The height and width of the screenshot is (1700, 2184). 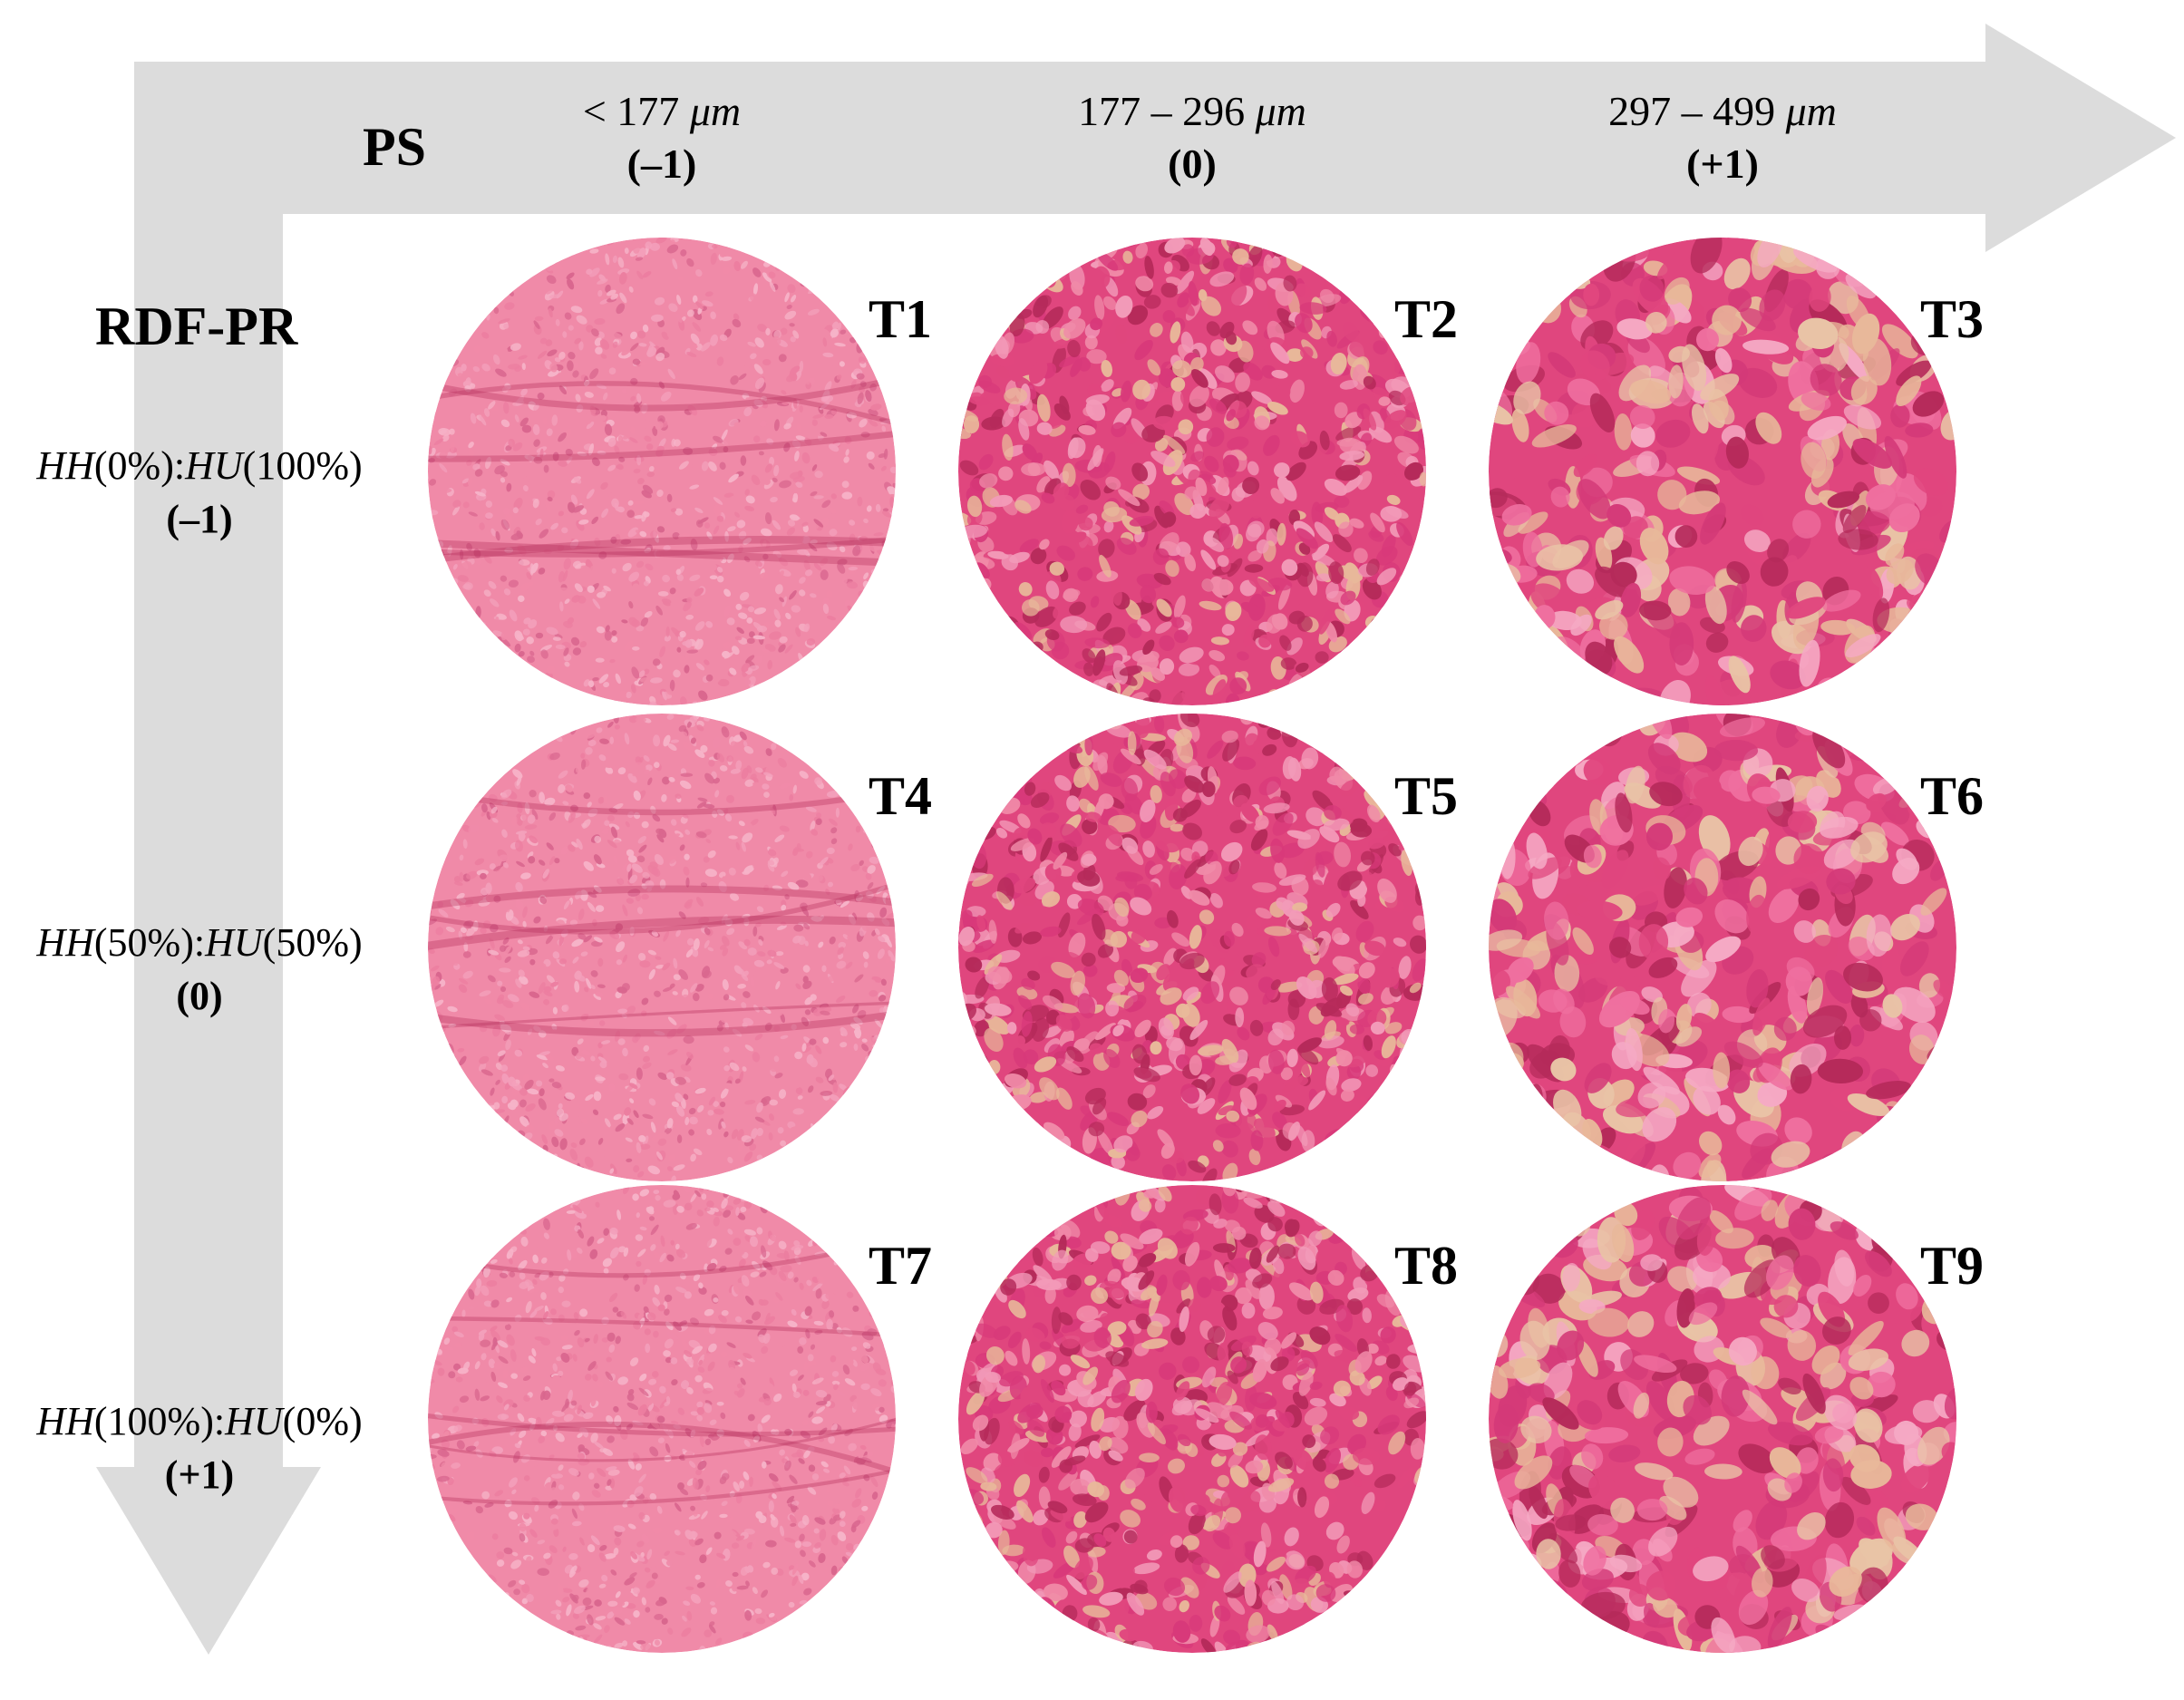 I want to click on row-ratio: HH(100%):HU(0%), so click(x=200, y=1421).